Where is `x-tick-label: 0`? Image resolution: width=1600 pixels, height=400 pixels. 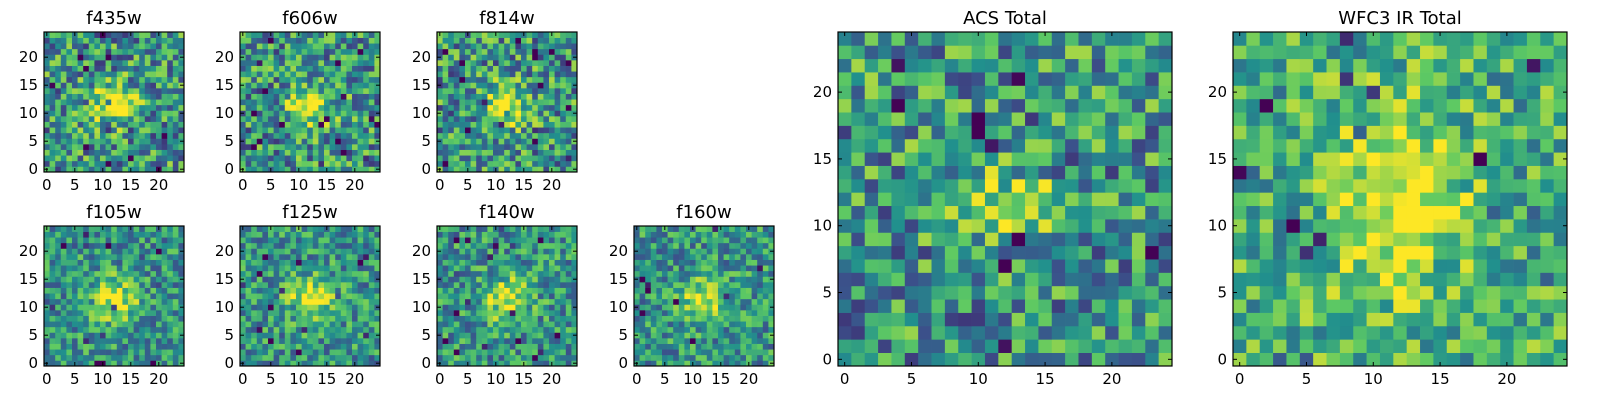 x-tick-label: 0 is located at coordinates (440, 185).